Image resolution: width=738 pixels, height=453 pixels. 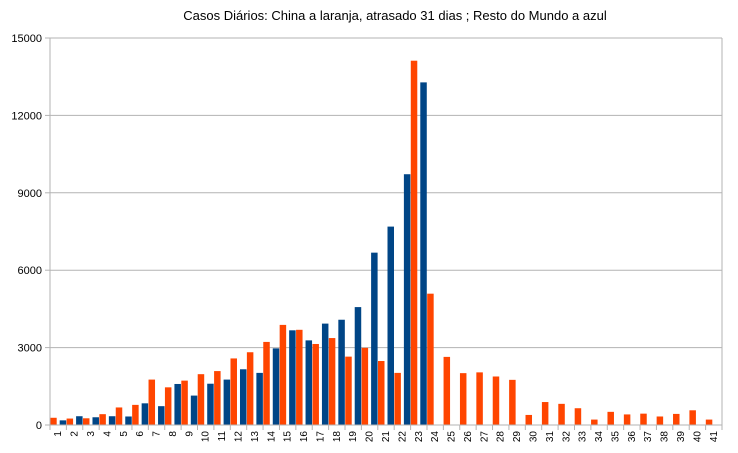 What do you see at coordinates (206, 437) in the screenshot?
I see `x-tick-label: 10` at bounding box center [206, 437].